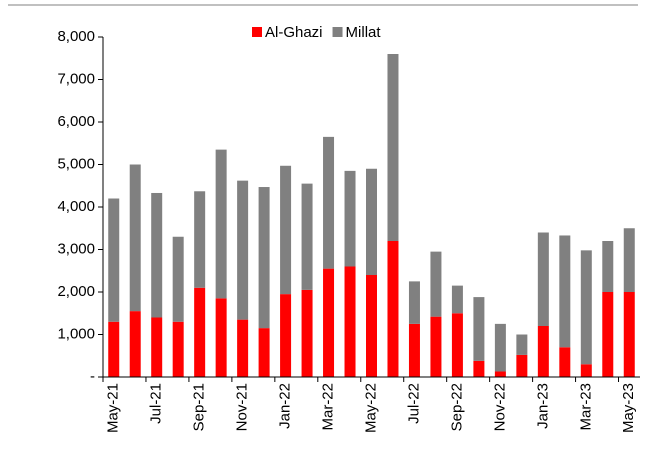  What do you see at coordinates (76, 291) in the screenshot?
I see `y-tick-label: 2,000` at bounding box center [76, 291].